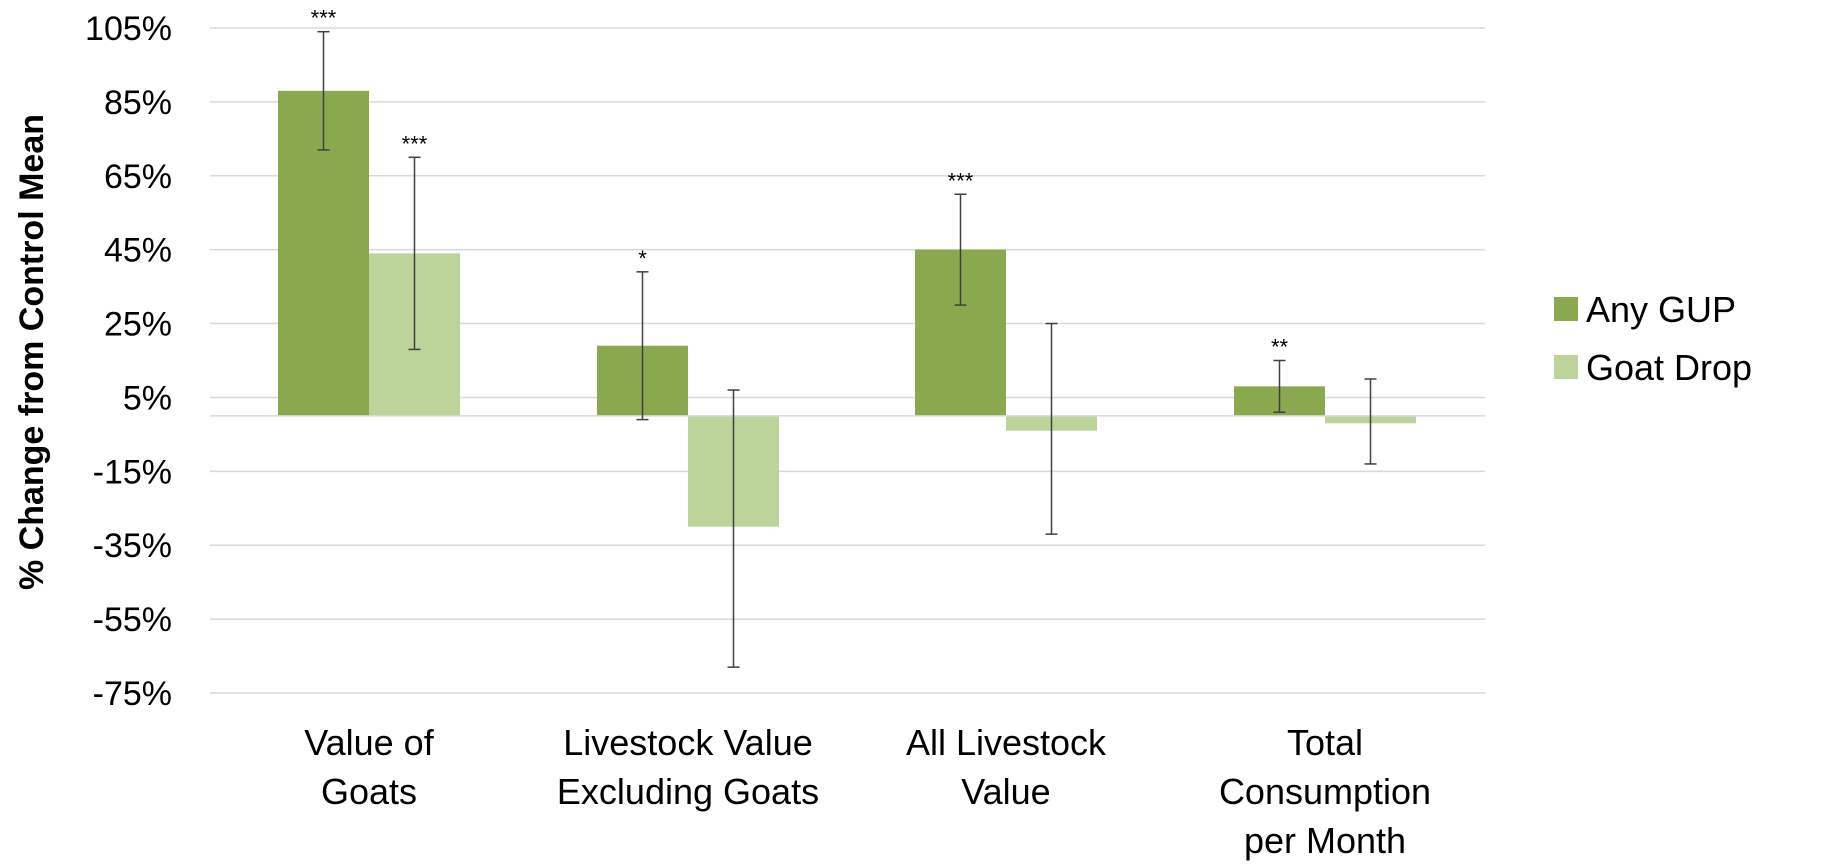 The height and width of the screenshot is (868, 1831). I want to click on y-tick-label: -75%, so click(132, 694).